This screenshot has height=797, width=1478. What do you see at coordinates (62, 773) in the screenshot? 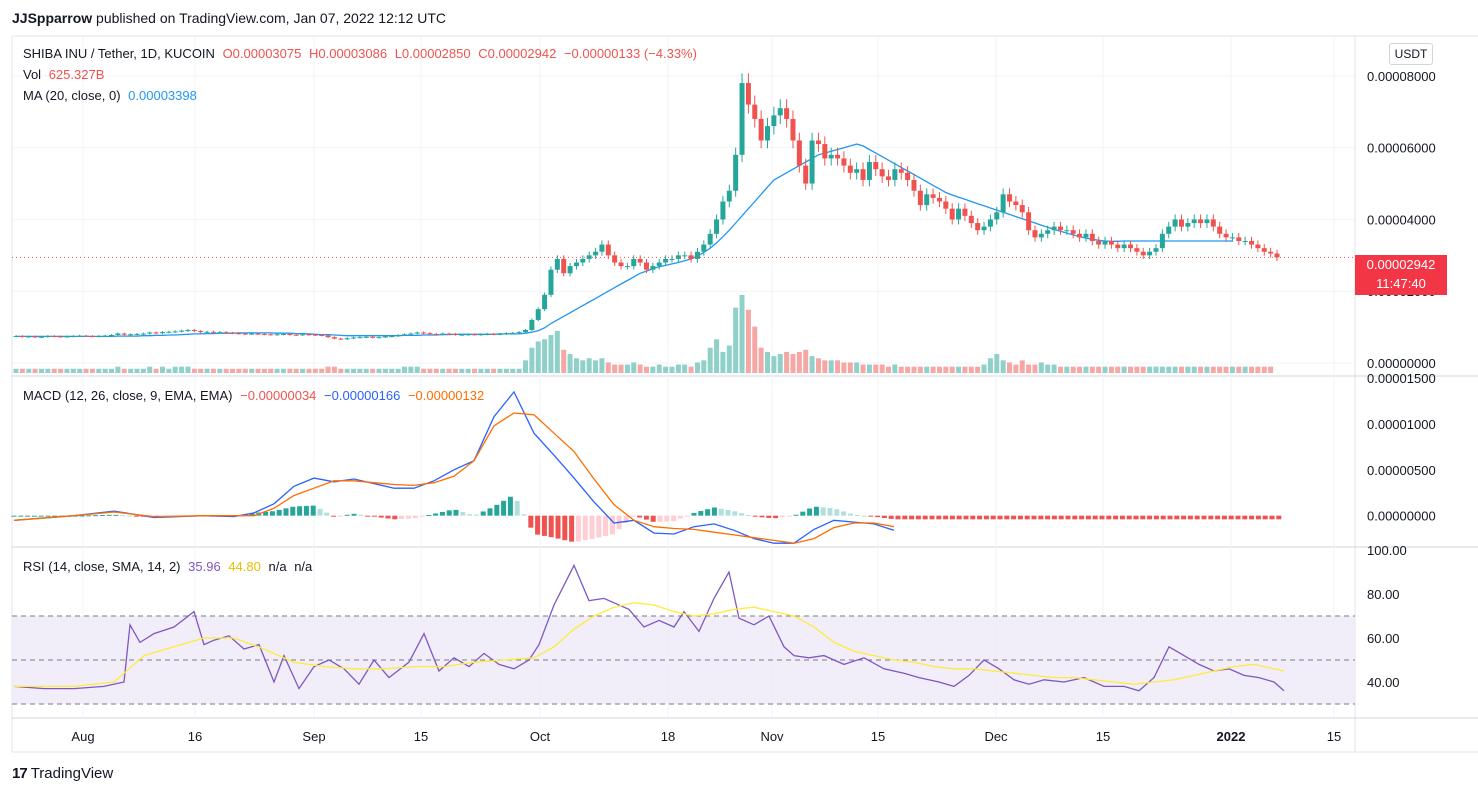
I see `footer-brand: 17 TradingView` at bounding box center [62, 773].